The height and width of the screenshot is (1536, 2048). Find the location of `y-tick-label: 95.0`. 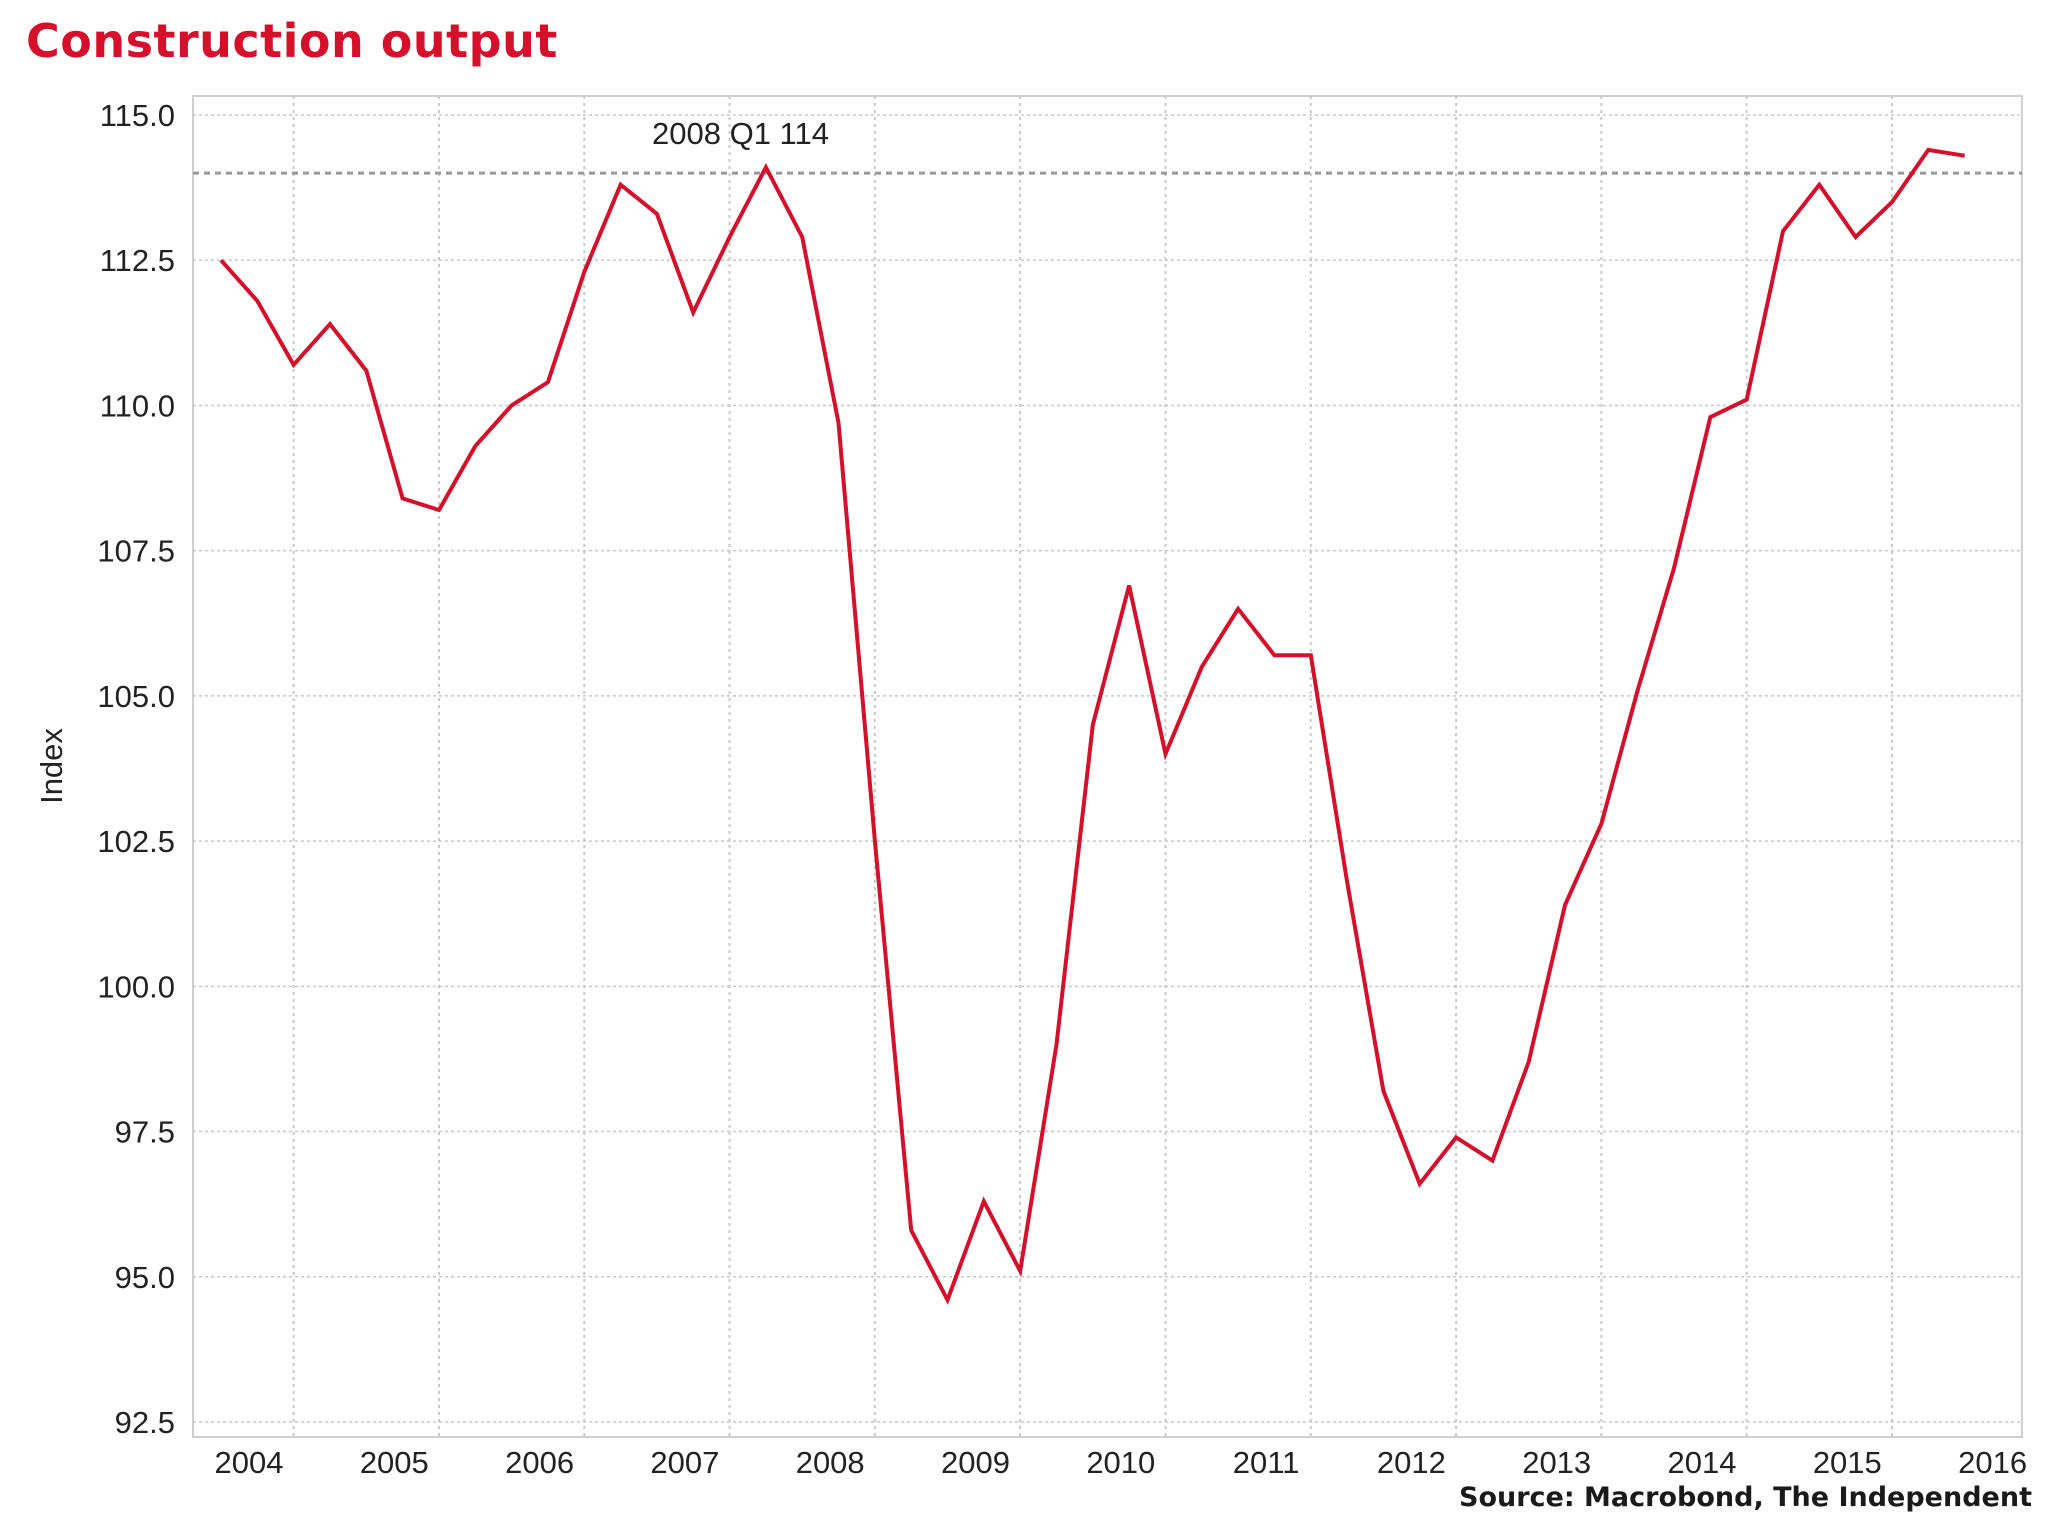

y-tick-label: 95.0 is located at coordinates (145, 1277).